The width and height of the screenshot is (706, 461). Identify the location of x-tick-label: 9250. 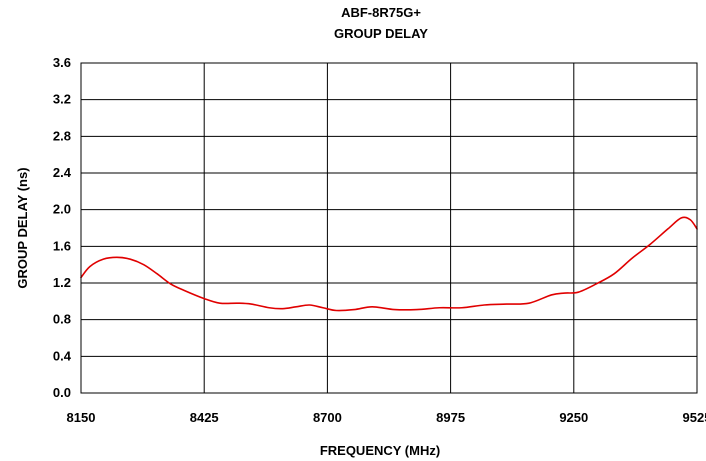
(573, 417).